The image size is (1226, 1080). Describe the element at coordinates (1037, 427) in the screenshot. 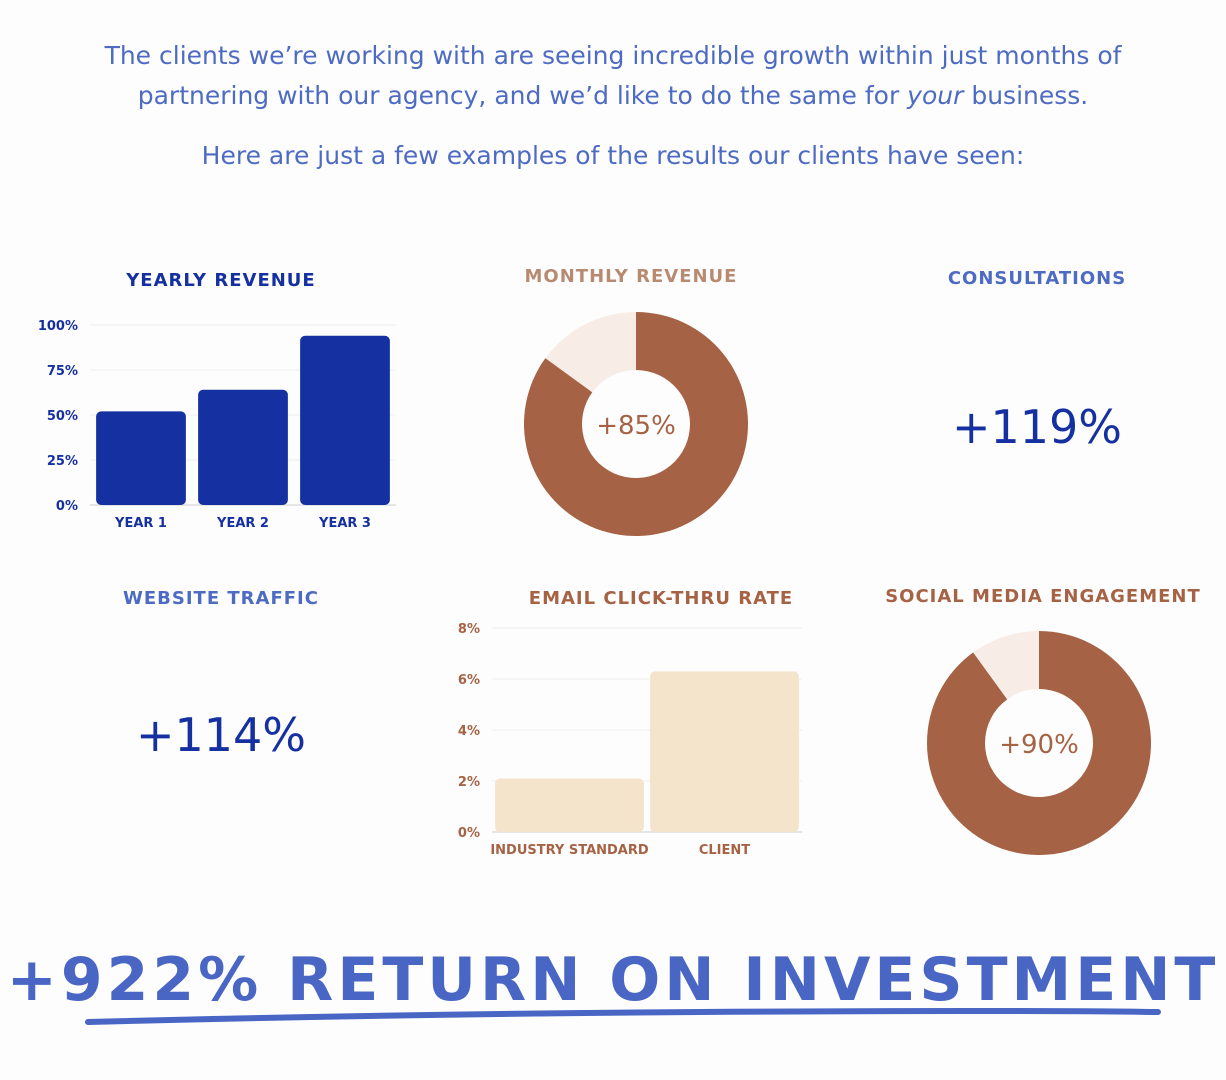

I see `consultations-value: +119%` at that location.